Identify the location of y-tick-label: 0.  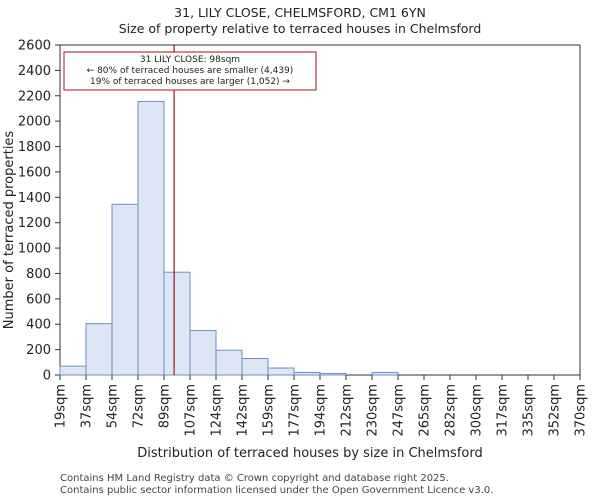
(47, 376).